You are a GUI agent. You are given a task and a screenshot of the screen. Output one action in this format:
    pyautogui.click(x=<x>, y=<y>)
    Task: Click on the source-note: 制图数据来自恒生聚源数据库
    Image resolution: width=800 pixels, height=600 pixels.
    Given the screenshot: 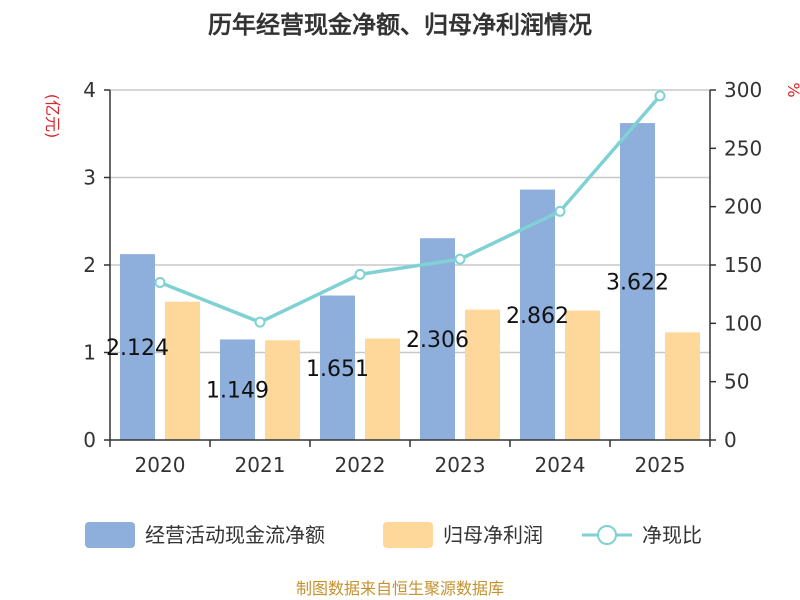 What is the action you would take?
    pyautogui.click(x=400, y=588)
    